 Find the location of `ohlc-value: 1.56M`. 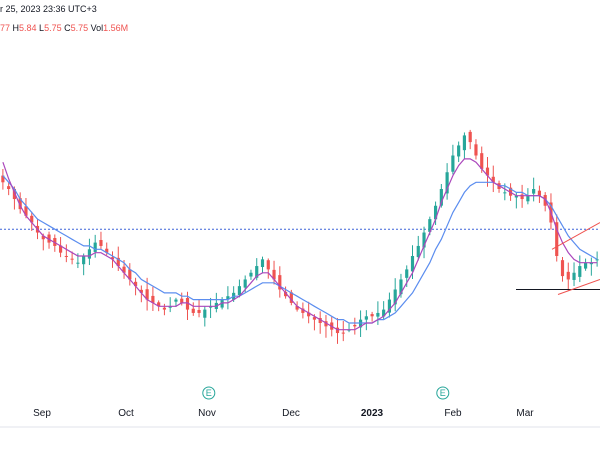

ohlc-value: 1.56M is located at coordinates (115, 28).